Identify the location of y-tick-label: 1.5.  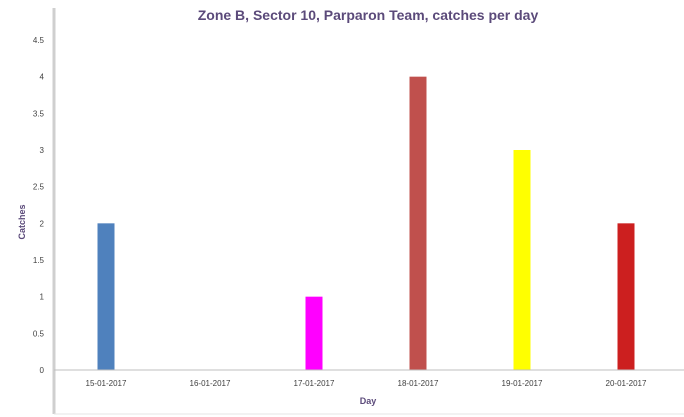
(39, 260).